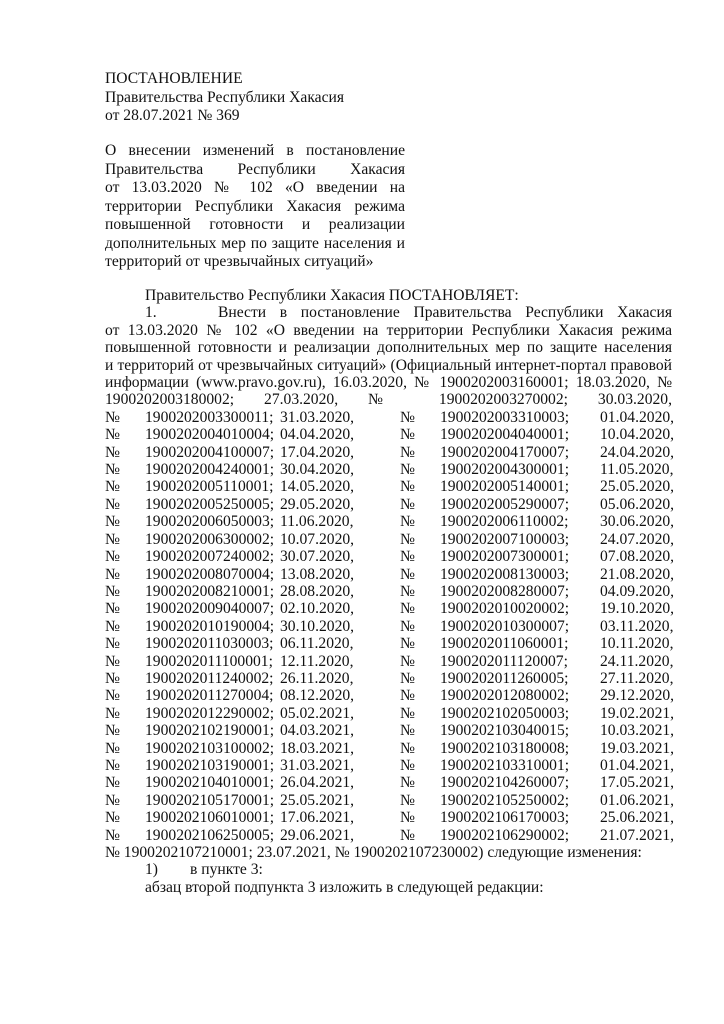 This screenshot has height=1024, width=724. I want to click on publication-number: 1900202011270004;, so click(209, 696).